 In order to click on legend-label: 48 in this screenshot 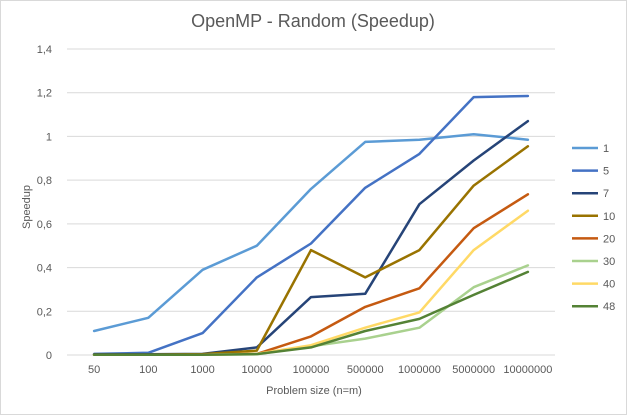, I will do `click(609, 307)`.